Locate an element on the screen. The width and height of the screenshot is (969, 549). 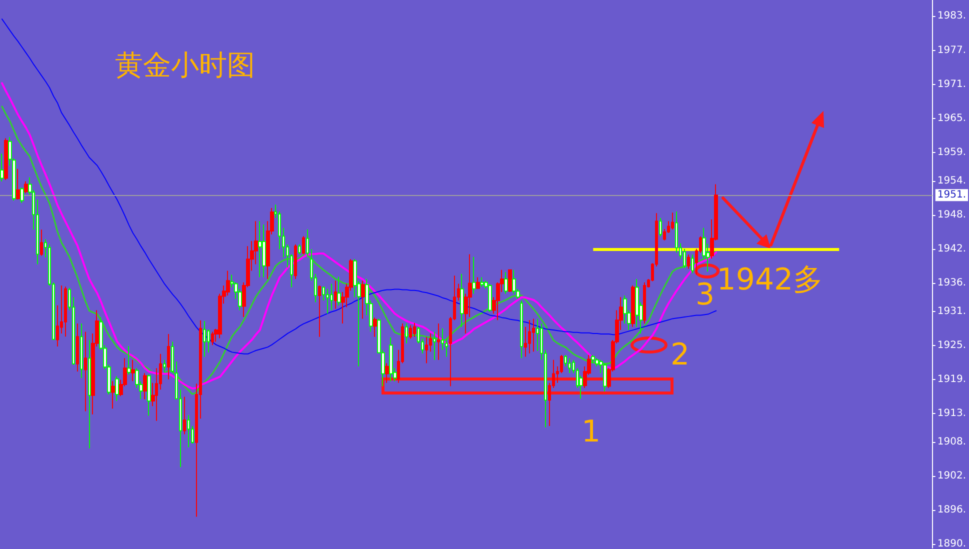
y-tick-label: 1896. is located at coordinates (951, 510).